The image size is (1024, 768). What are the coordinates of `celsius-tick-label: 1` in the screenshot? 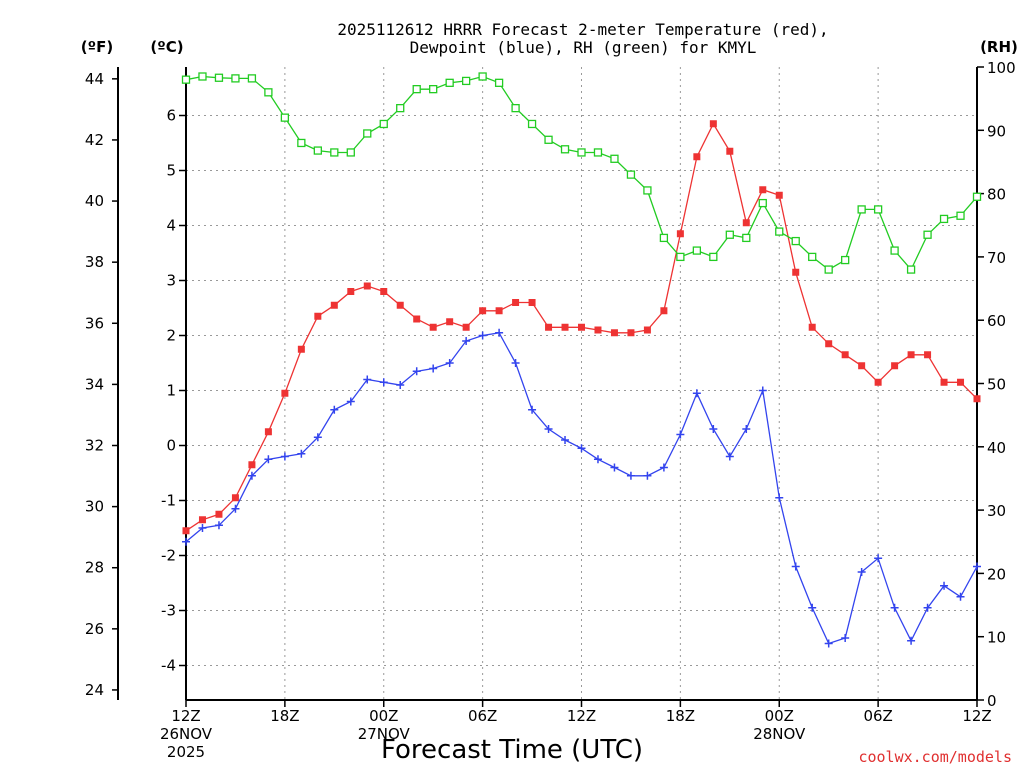 It's located at (171, 391).